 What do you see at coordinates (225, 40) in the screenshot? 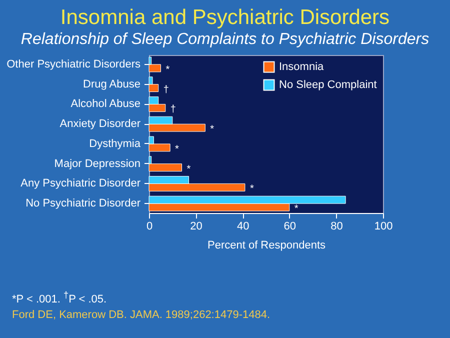
I see `chart-subtitle: Relationship of Sleep Complaints to Psychiatric Disorders` at bounding box center [225, 40].